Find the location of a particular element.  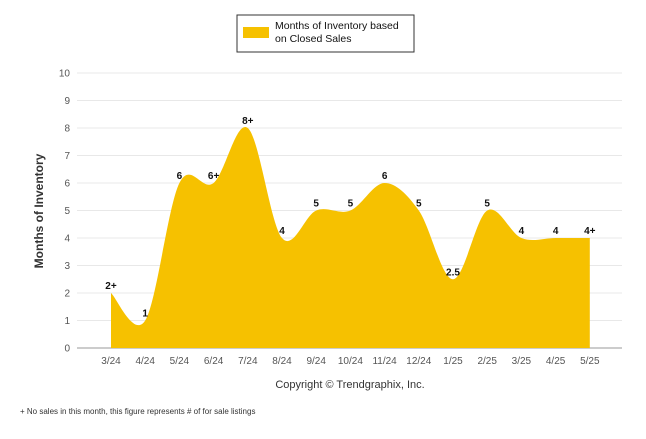

x-tick-label: 3/24 is located at coordinates (111, 361).